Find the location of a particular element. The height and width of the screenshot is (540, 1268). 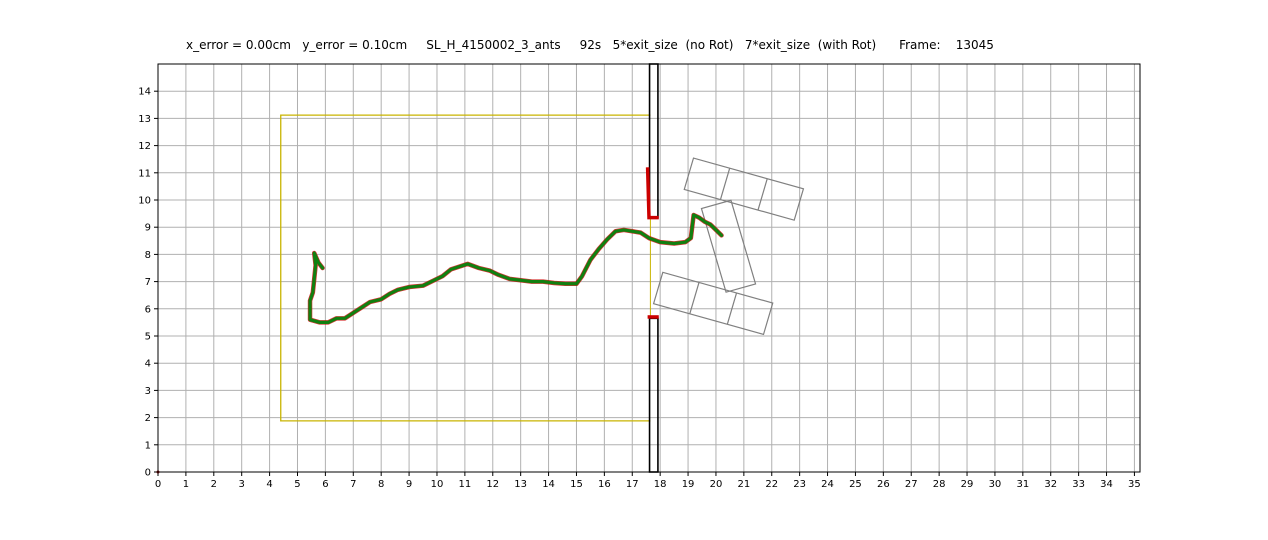

x-tick-label: 30 is located at coordinates (995, 484).